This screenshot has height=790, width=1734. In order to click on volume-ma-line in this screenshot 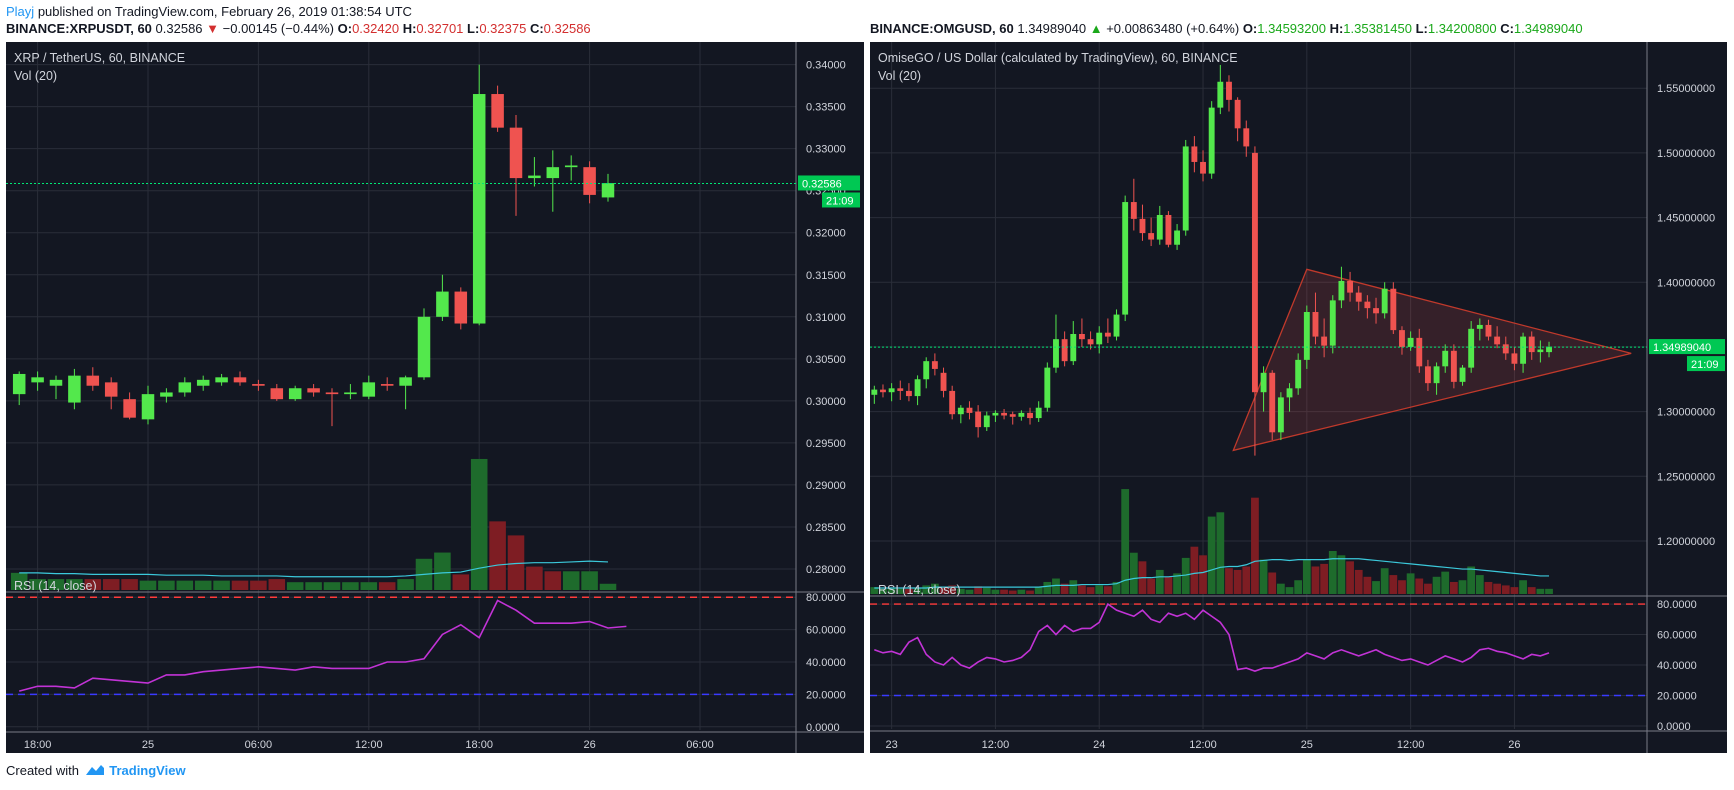, I will do `click(314, 569)`.